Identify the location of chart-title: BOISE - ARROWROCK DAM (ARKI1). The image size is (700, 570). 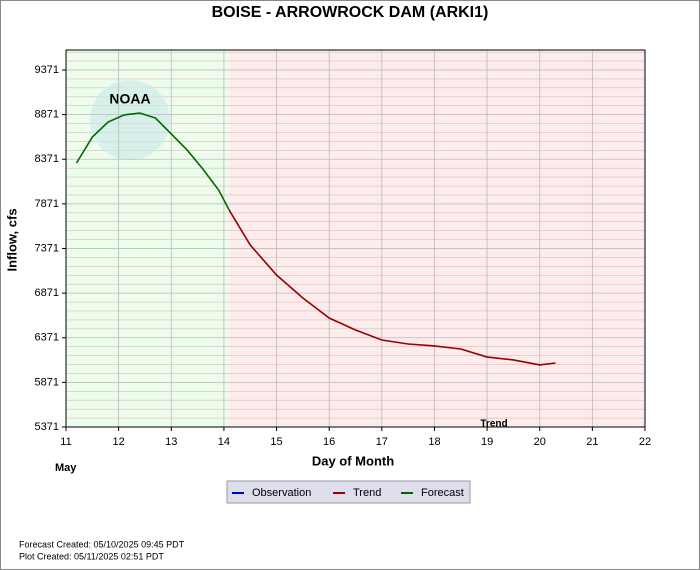
(350, 12).